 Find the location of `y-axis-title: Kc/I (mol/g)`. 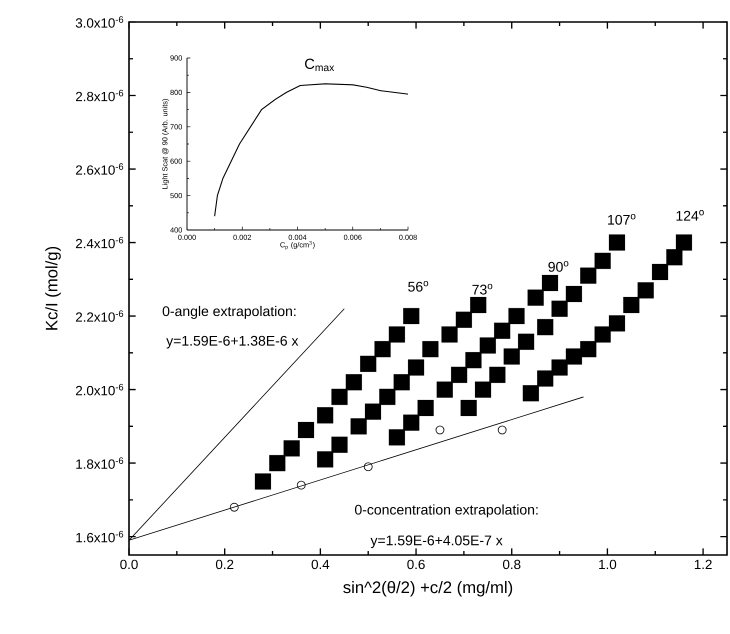

y-axis-title: Kc/I (mol/g) is located at coordinates (53, 288).